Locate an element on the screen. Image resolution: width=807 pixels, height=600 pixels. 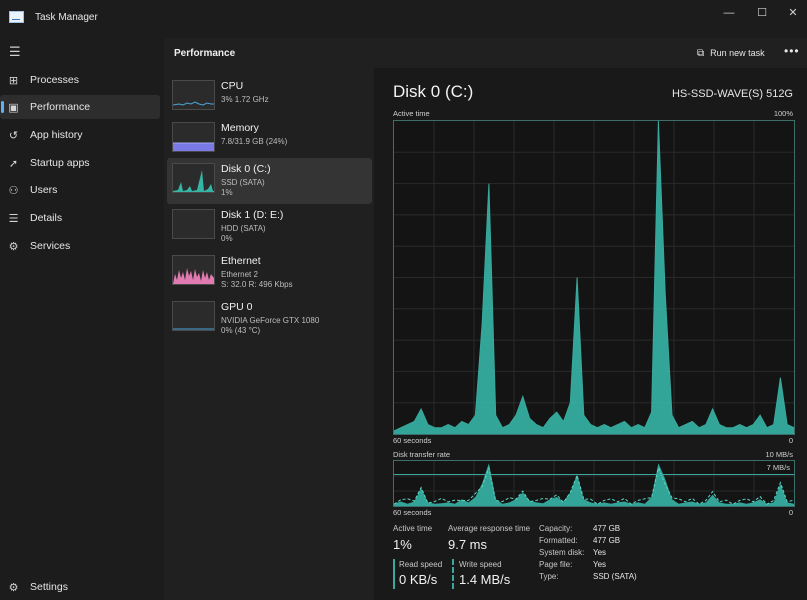
device-name: CPU is located at coordinates (232, 86).